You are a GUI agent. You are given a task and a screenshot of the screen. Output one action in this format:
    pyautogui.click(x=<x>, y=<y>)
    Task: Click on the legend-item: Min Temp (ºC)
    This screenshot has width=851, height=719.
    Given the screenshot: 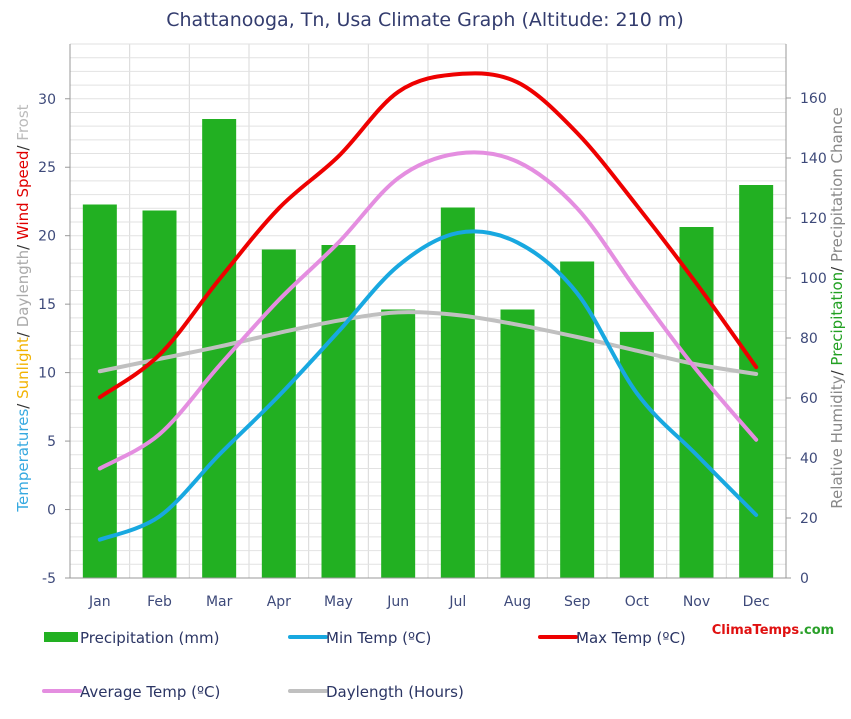 What is the action you would take?
    pyautogui.click(x=359, y=638)
    